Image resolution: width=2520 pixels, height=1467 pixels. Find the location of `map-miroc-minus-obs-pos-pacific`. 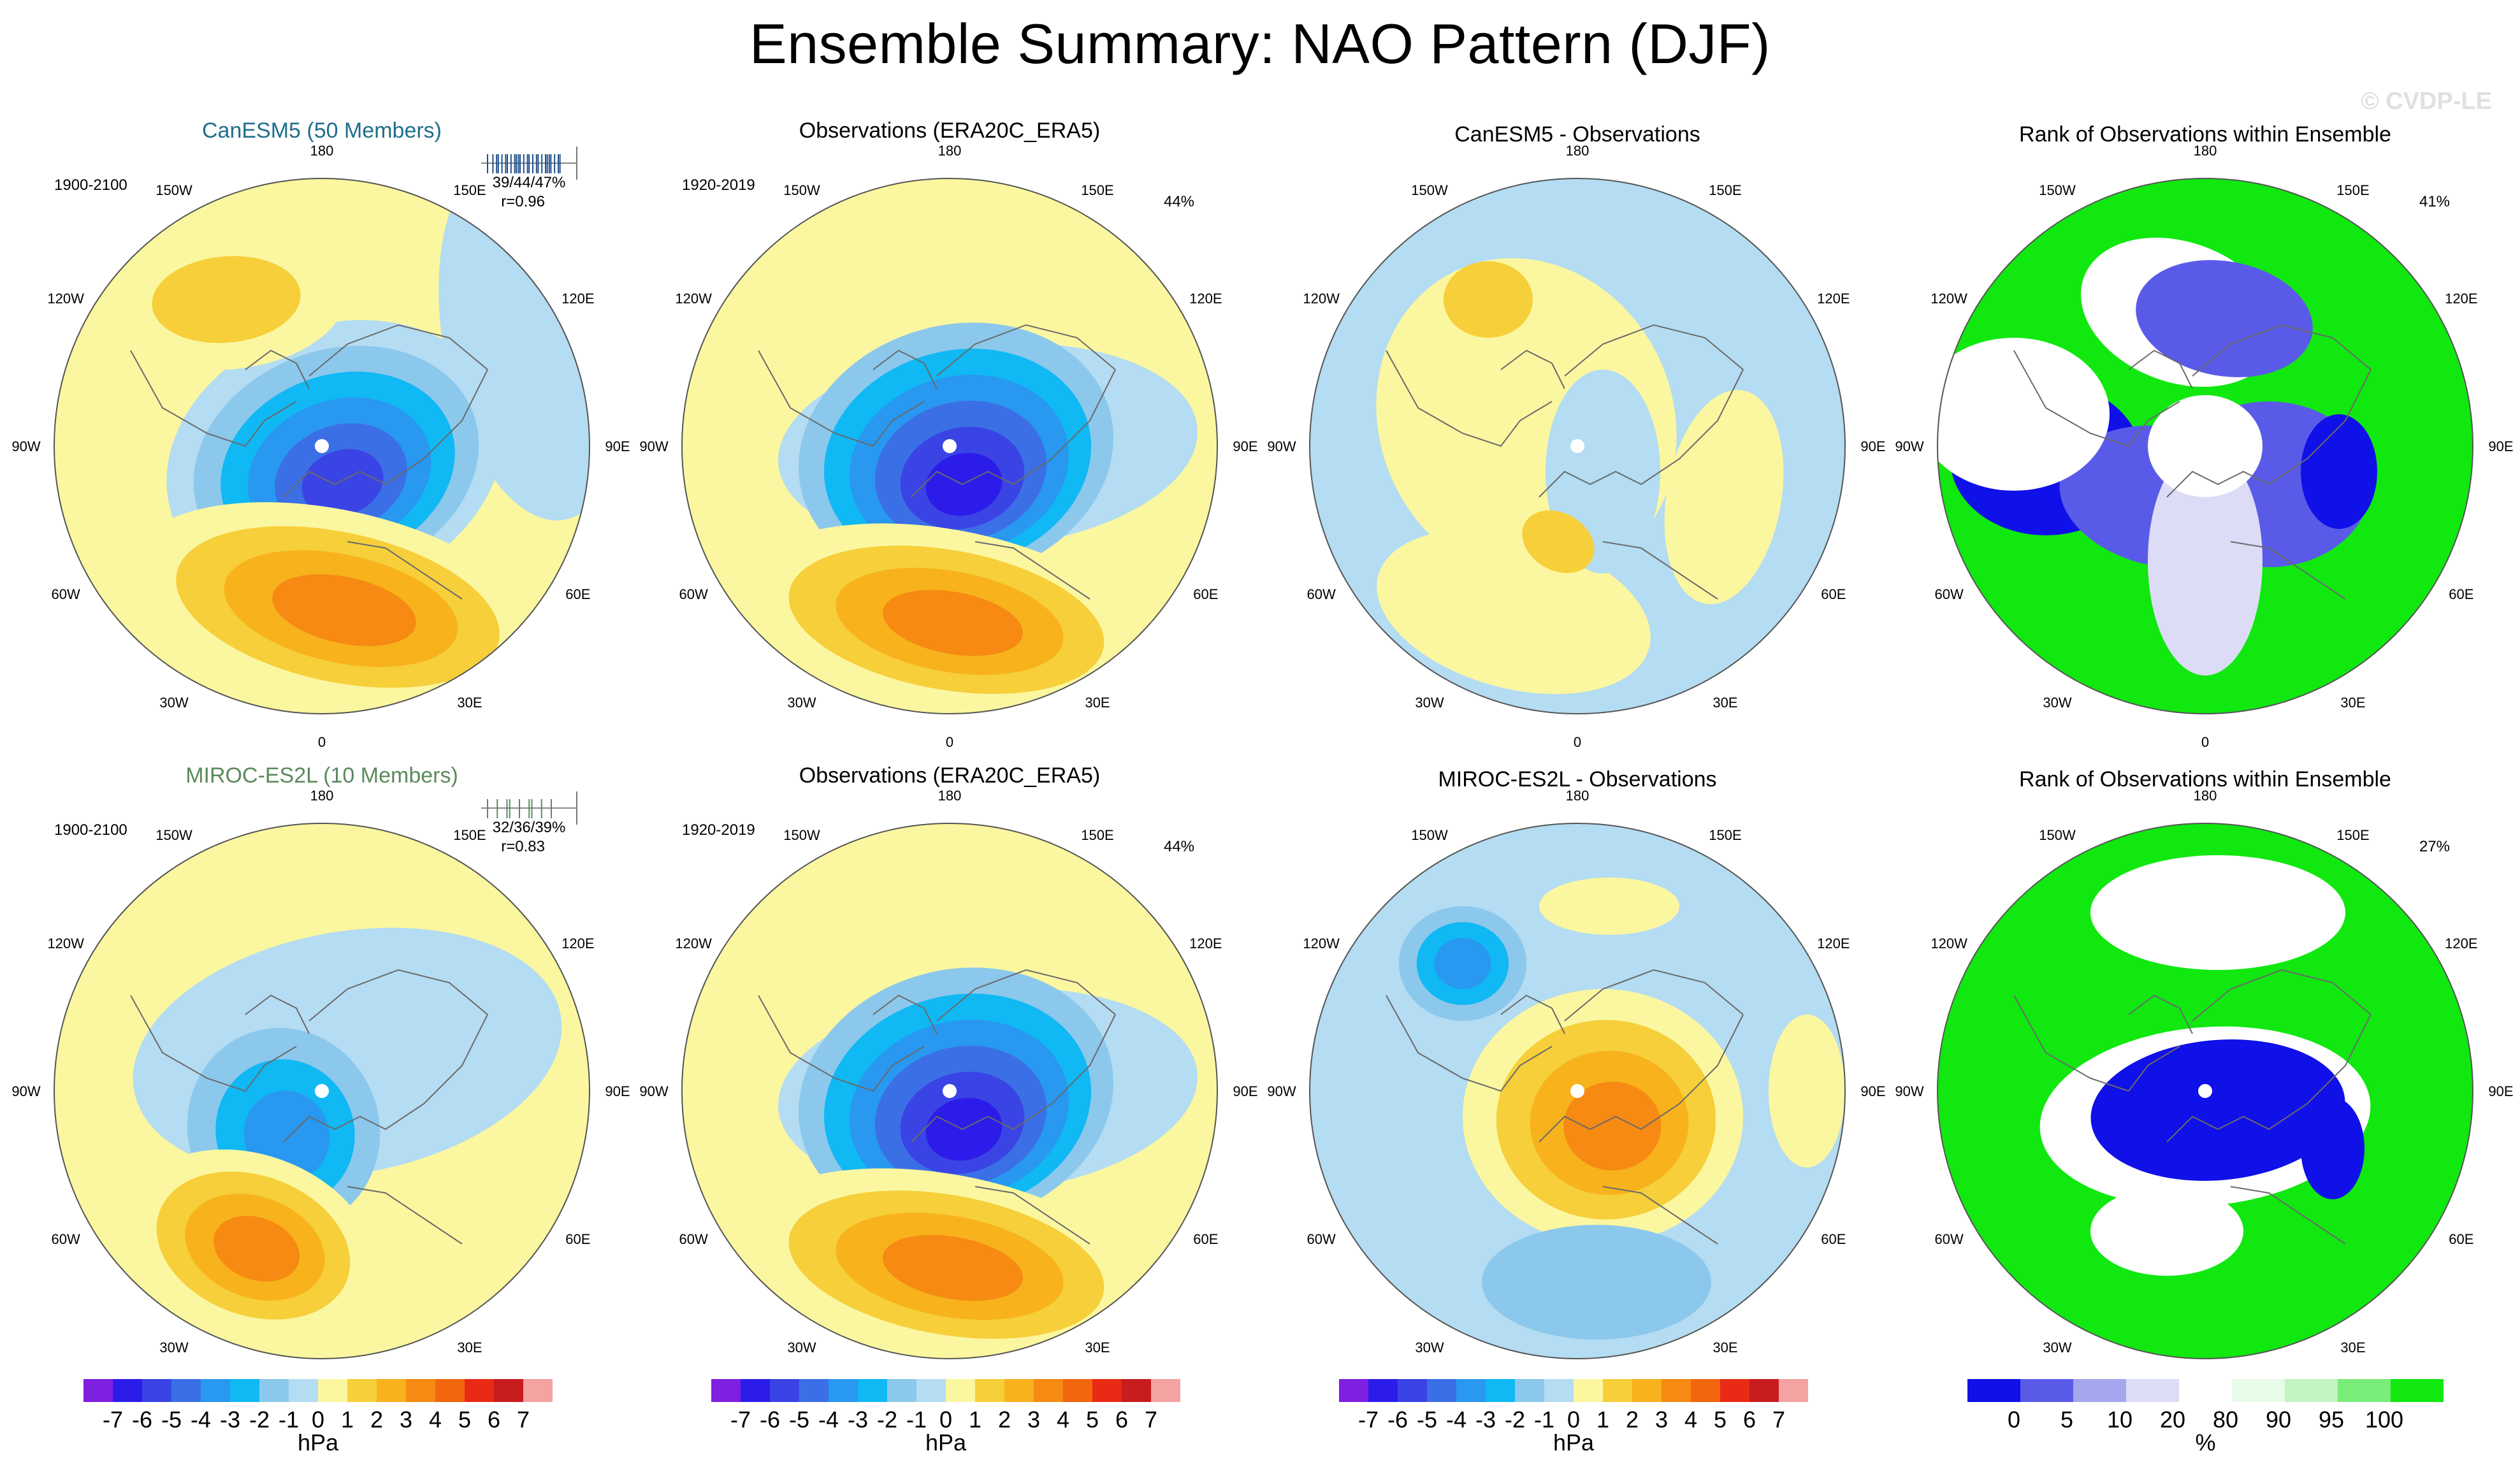

map-miroc-minus-obs-pos-pacific is located at coordinates (1609, 906).